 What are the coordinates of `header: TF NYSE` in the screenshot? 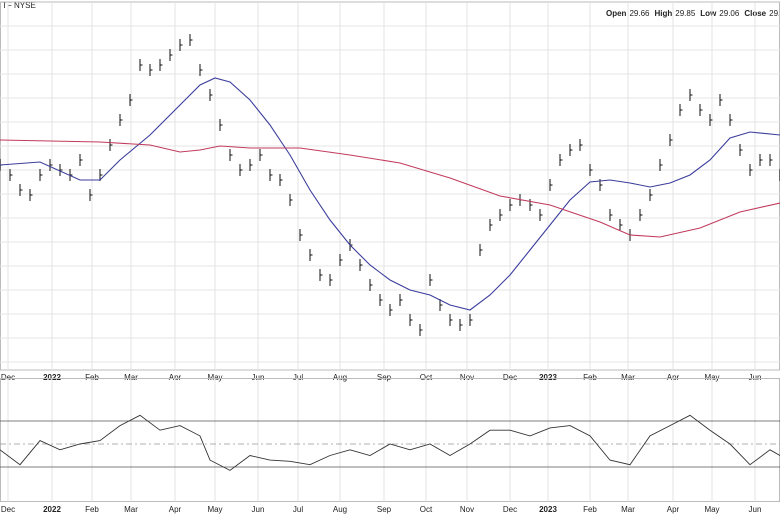 It's located at (19, 5).